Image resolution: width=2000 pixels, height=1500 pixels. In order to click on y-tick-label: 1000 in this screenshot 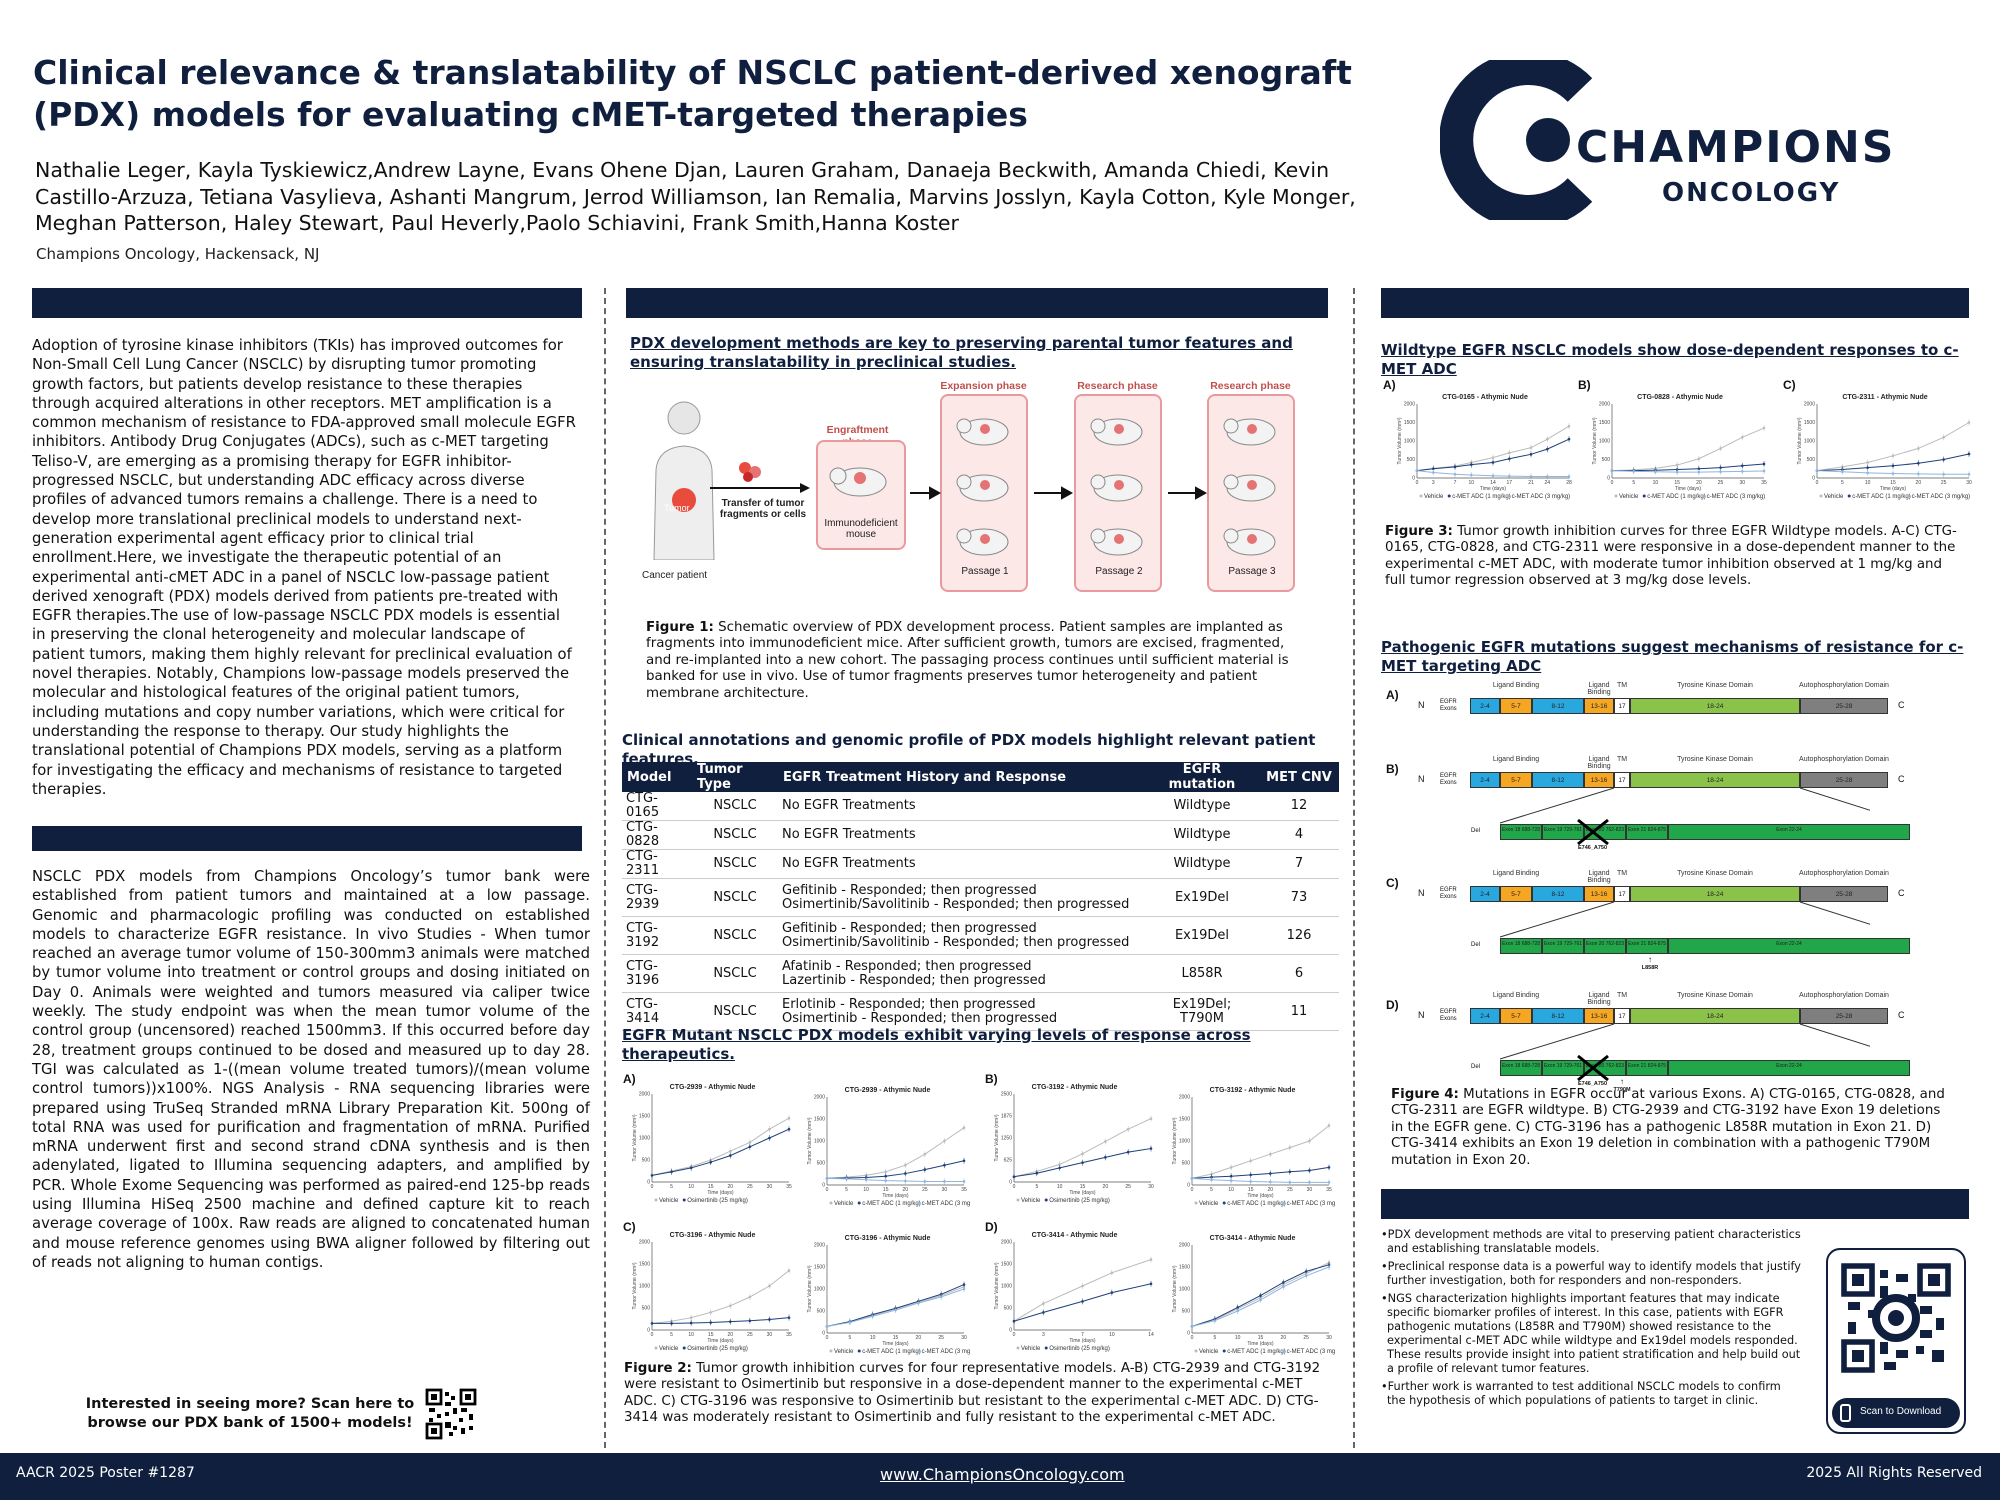, I will do `click(644, 1139)`.